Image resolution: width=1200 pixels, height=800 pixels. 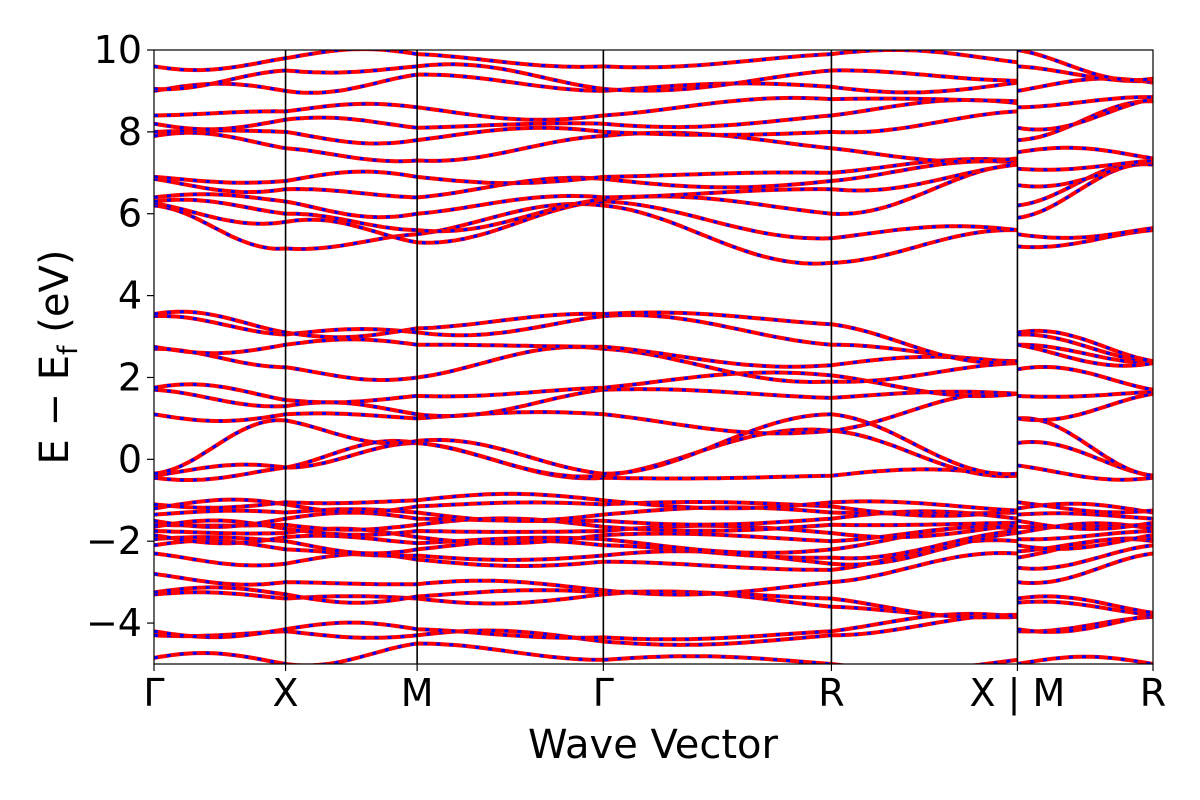 What do you see at coordinates (130, 132) in the screenshot?
I see `y-tick-label: 8` at bounding box center [130, 132].